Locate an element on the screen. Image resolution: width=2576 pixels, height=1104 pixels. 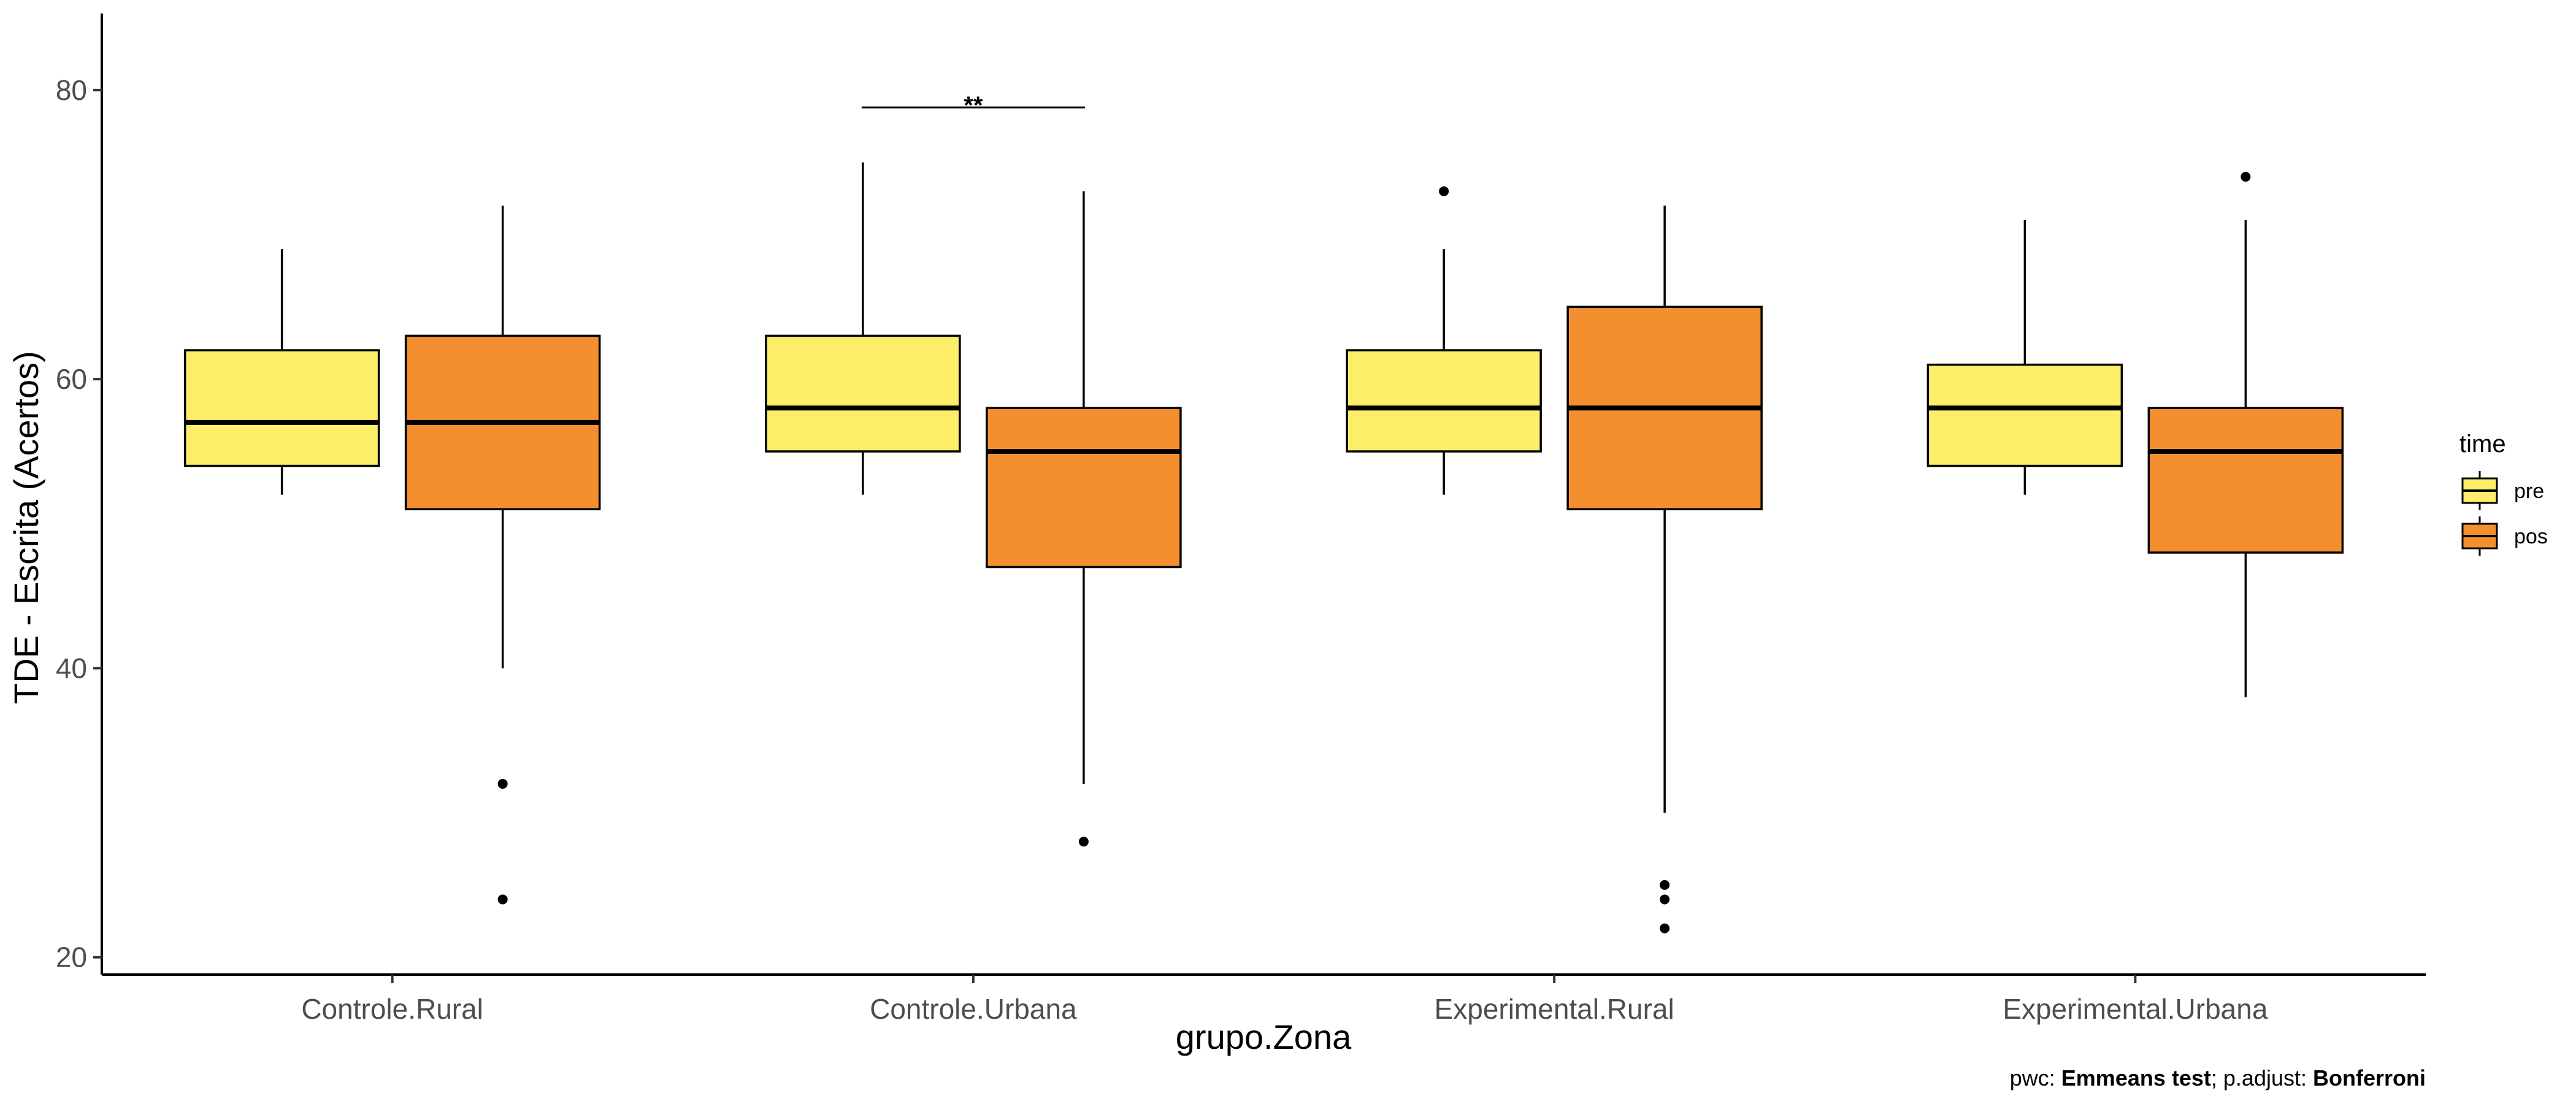
legend-label-pre: pre is located at coordinates (2529, 491).